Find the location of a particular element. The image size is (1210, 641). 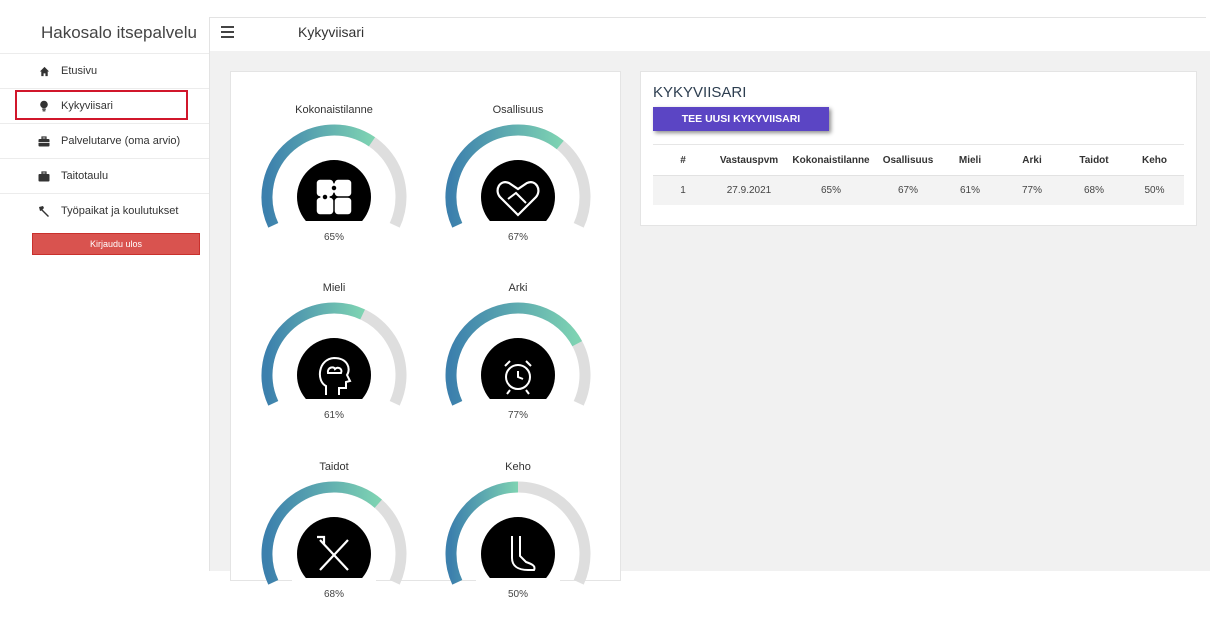

sidebar-item-label: Taitotaulu is located at coordinates (85, 176).